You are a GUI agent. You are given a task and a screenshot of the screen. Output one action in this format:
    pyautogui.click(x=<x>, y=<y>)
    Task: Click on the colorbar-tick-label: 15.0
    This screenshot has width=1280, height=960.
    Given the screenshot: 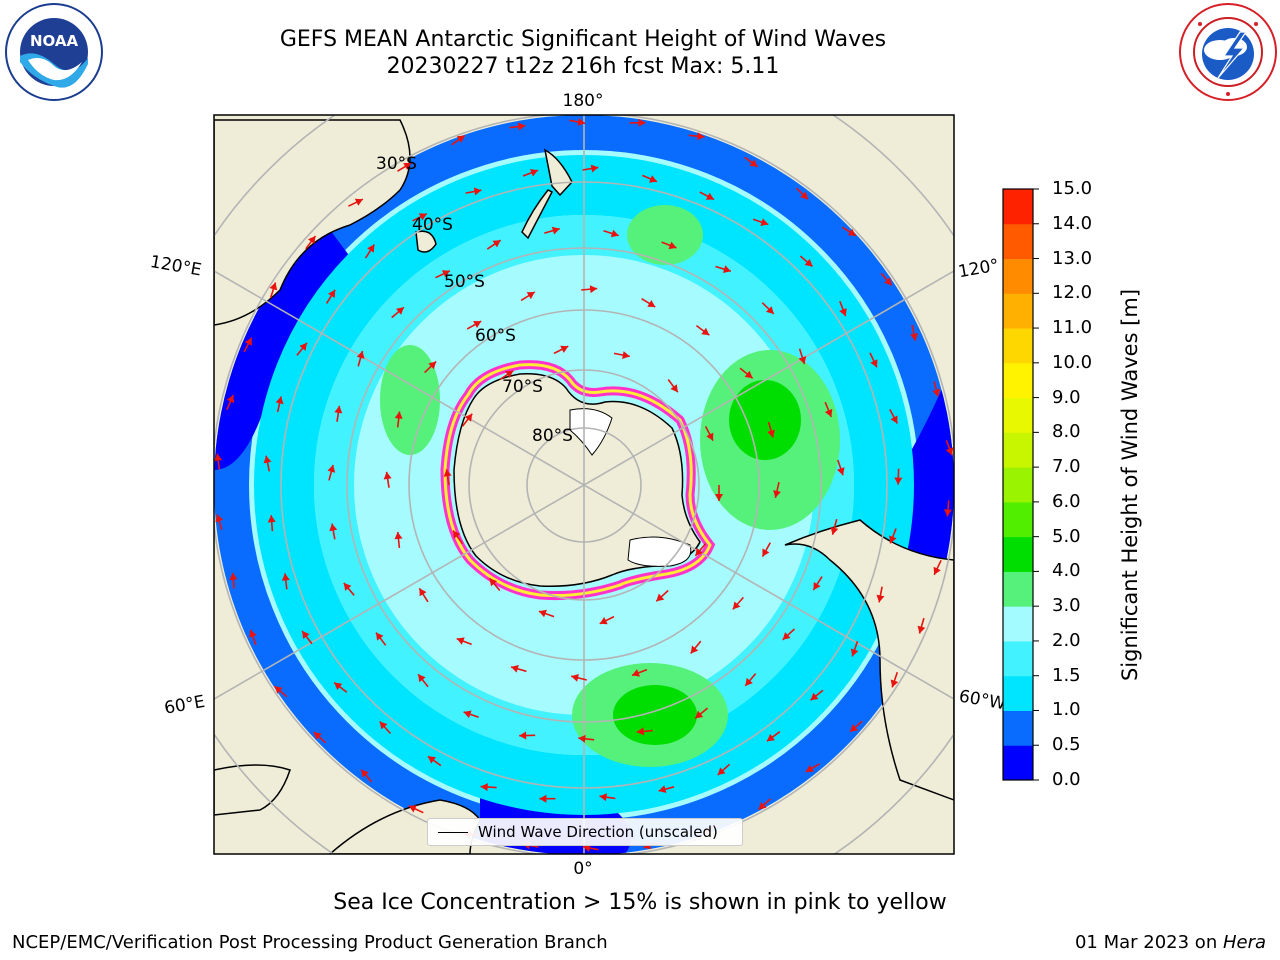 What is the action you would take?
    pyautogui.click(x=1072, y=188)
    